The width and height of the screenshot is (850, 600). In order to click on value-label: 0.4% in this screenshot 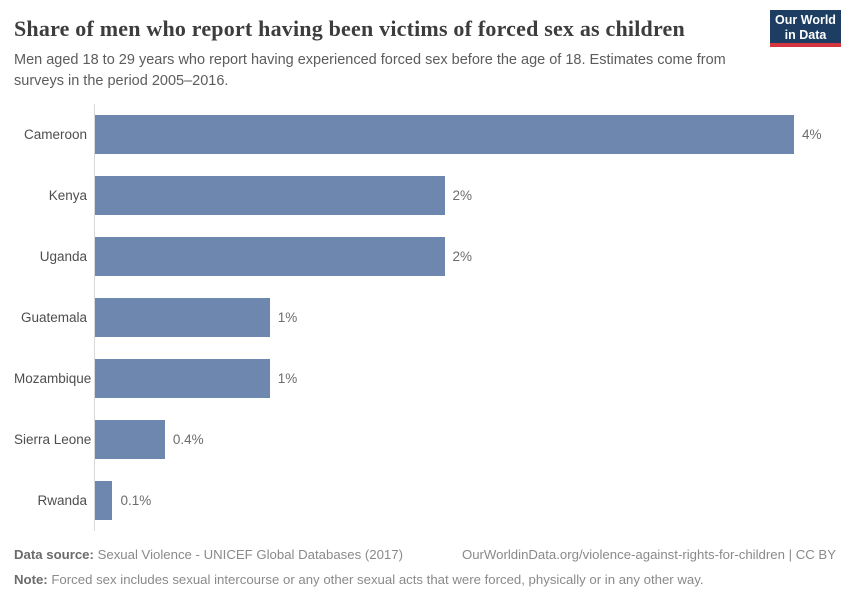, I will do `click(188, 439)`.